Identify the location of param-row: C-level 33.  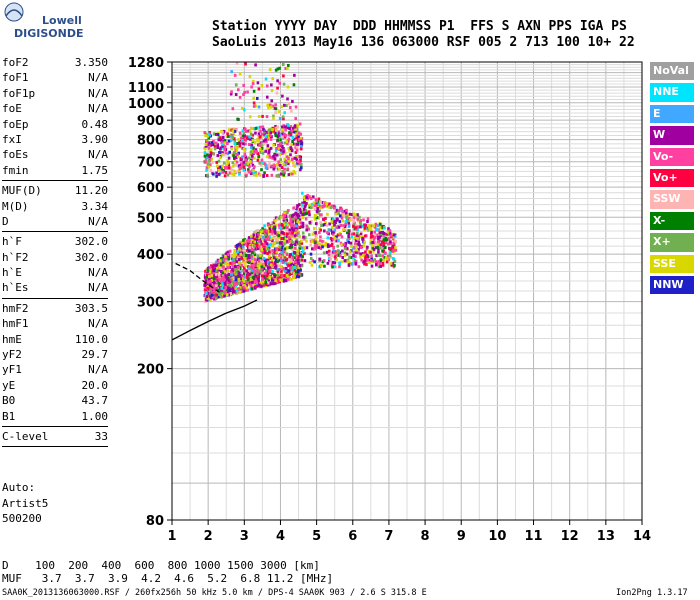
(55, 436).